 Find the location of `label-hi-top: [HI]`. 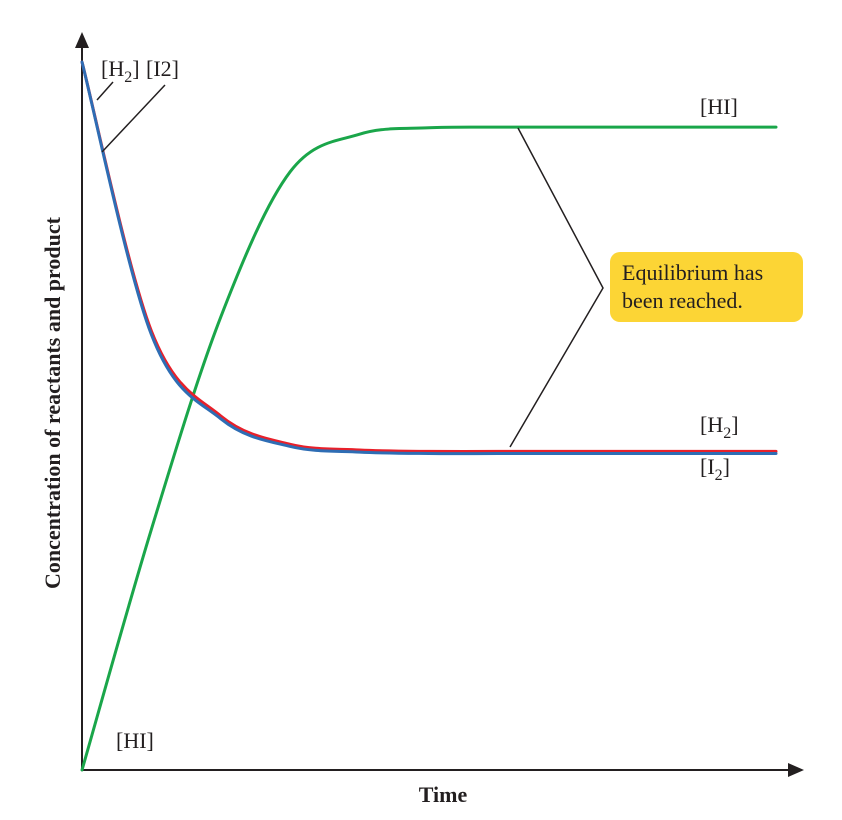

label-hi-top: [HI] is located at coordinates (719, 106).